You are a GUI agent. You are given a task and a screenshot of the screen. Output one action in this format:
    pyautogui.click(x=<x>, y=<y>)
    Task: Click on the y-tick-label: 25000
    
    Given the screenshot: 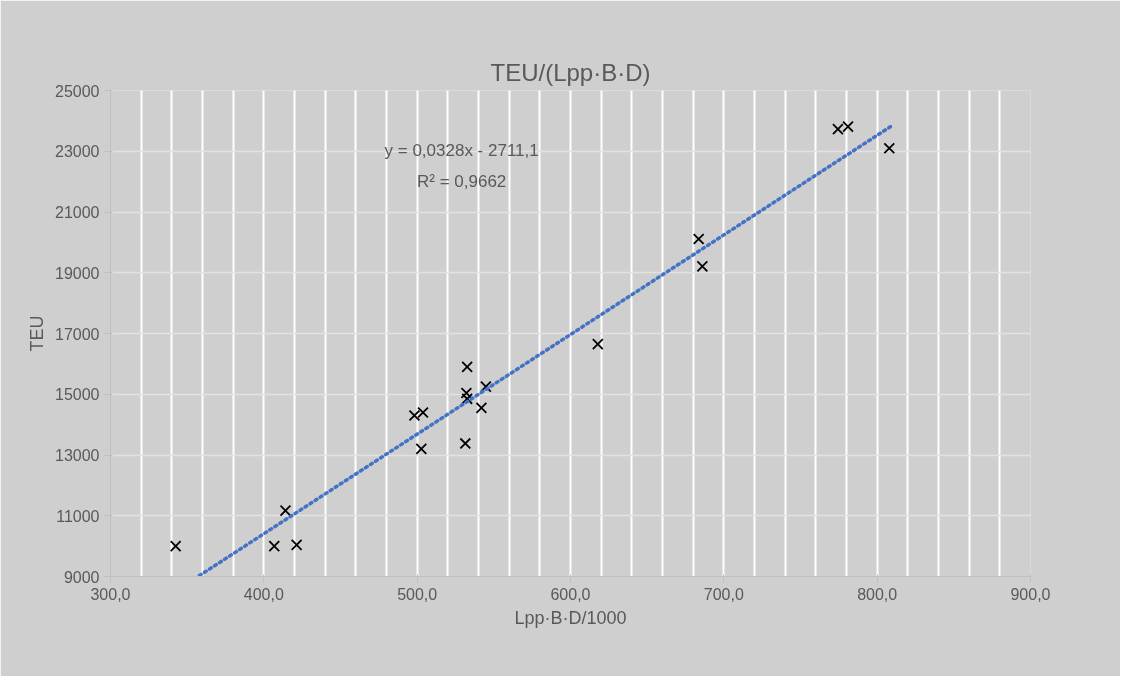 What is the action you would take?
    pyautogui.click(x=77, y=91)
    